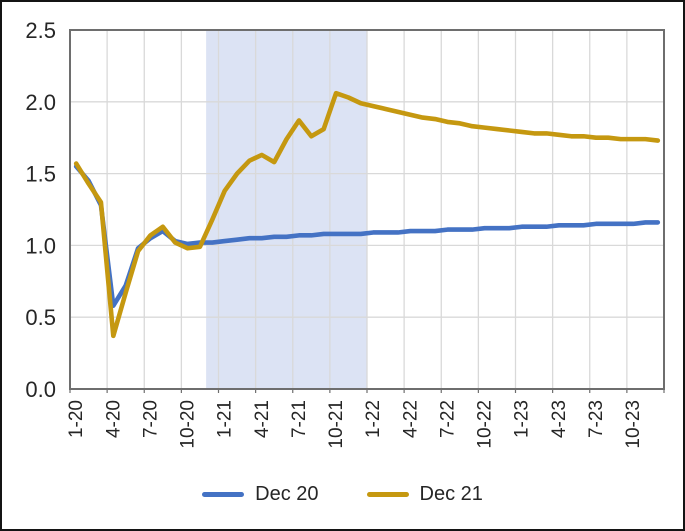 The image size is (685, 531). I want to click on x-axis-label: 7-23, so click(596, 419).